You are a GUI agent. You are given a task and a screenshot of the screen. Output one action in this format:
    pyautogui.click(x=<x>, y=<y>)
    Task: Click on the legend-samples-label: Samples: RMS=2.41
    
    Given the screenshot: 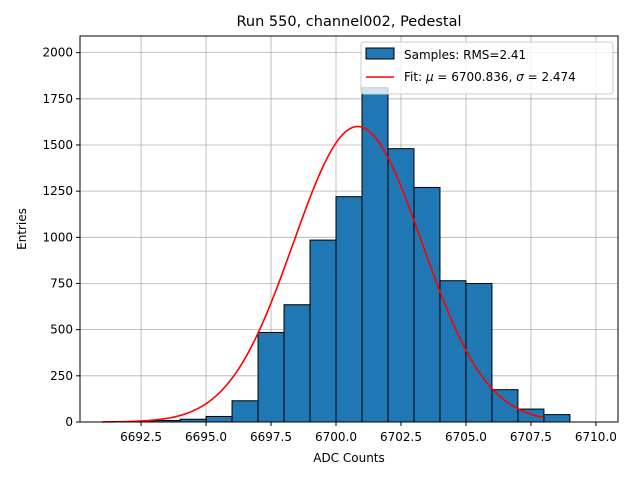 What is the action you would take?
    pyautogui.click(x=465, y=55)
    